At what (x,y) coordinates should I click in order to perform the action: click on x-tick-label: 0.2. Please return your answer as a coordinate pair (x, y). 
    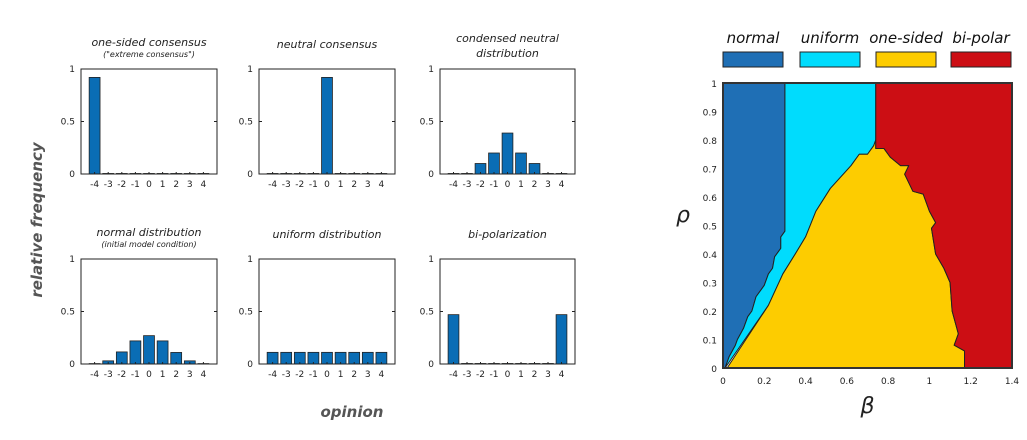
    Looking at the image, I should click on (764, 382).